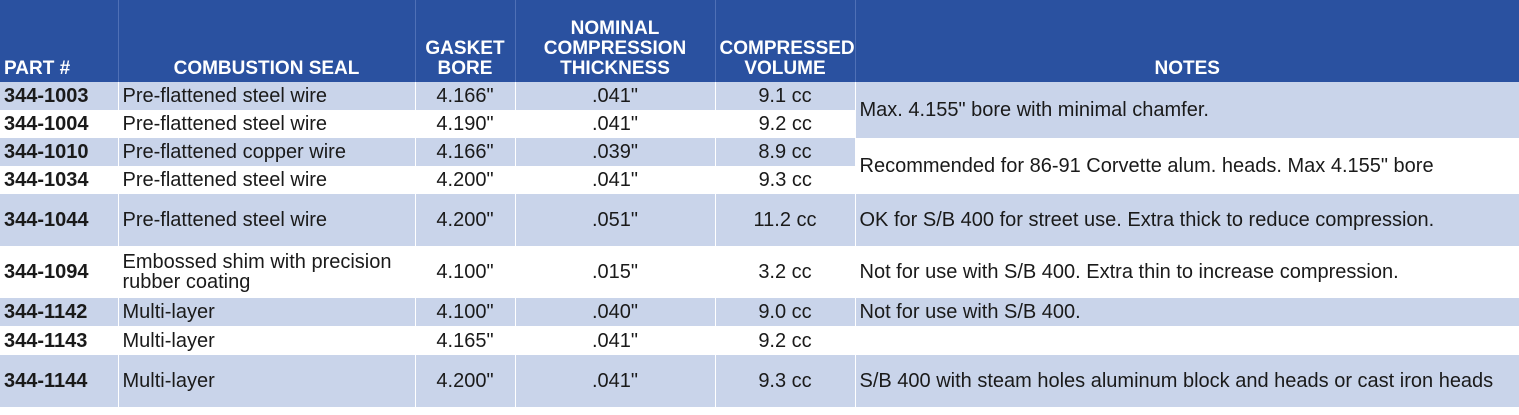 Image resolution: width=1519 pixels, height=415 pixels. Describe the element at coordinates (1187, 340) in the screenshot. I see `notes-cell` at that location.